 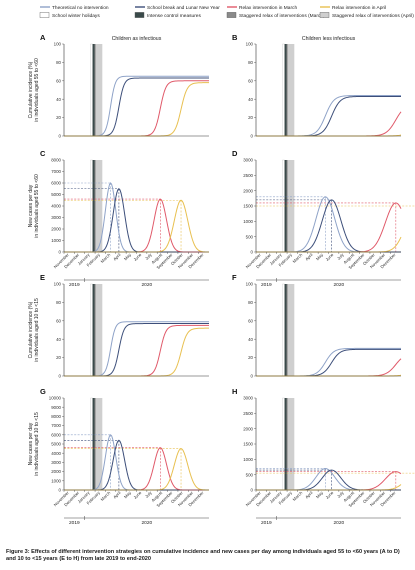 What do you see at coordinates (37, 206) in the screenshot?
I see `row-label-line2: in individuals aged 55 to <60` at bounding box center [37, 206].